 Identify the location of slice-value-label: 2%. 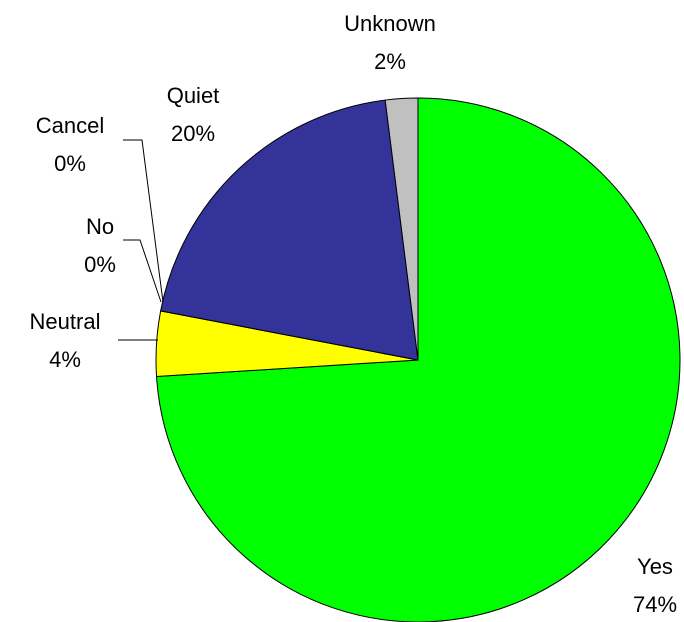
(390, 61).